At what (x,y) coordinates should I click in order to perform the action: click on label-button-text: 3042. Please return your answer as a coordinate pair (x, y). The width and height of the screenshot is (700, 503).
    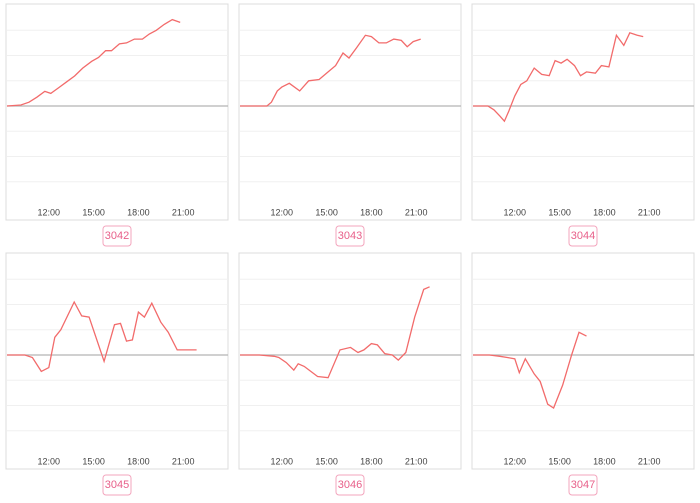
    Looking at the image, I should click on (117, 236).